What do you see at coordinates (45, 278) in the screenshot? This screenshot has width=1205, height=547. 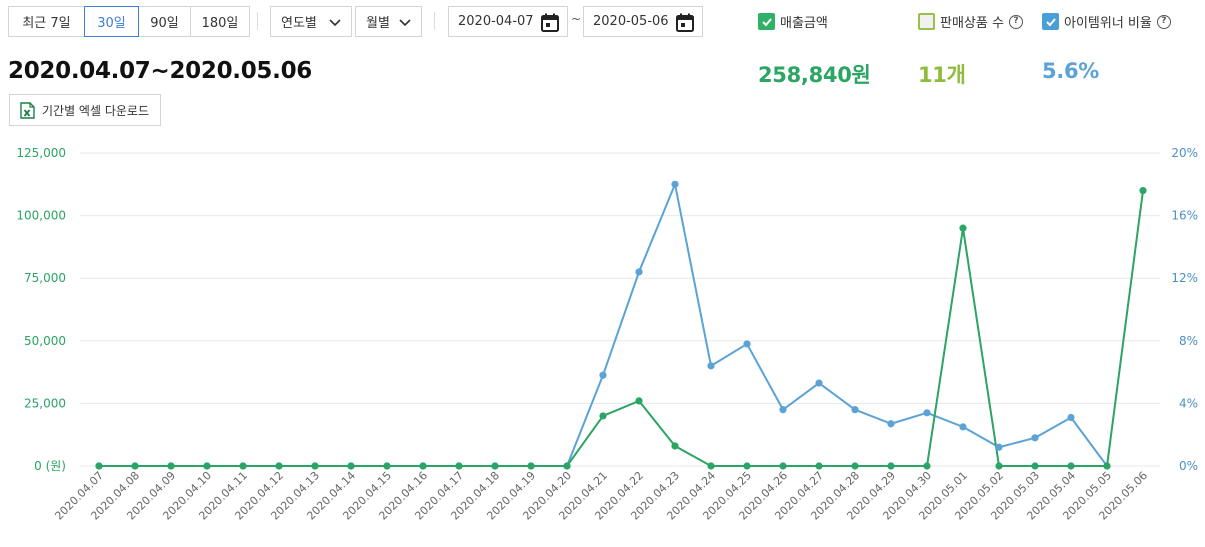 I see `left-axis-tick: 75,000` at bounding box center [45, 278].